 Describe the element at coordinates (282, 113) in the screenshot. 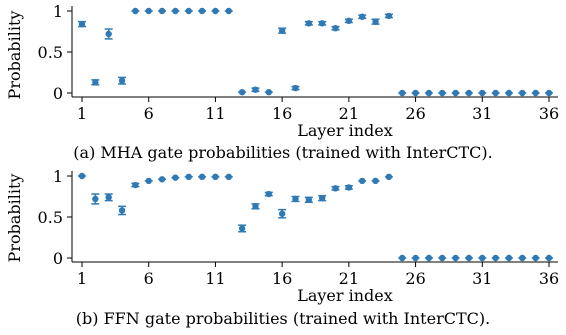

I see `x-tick-label: 16` at that location.